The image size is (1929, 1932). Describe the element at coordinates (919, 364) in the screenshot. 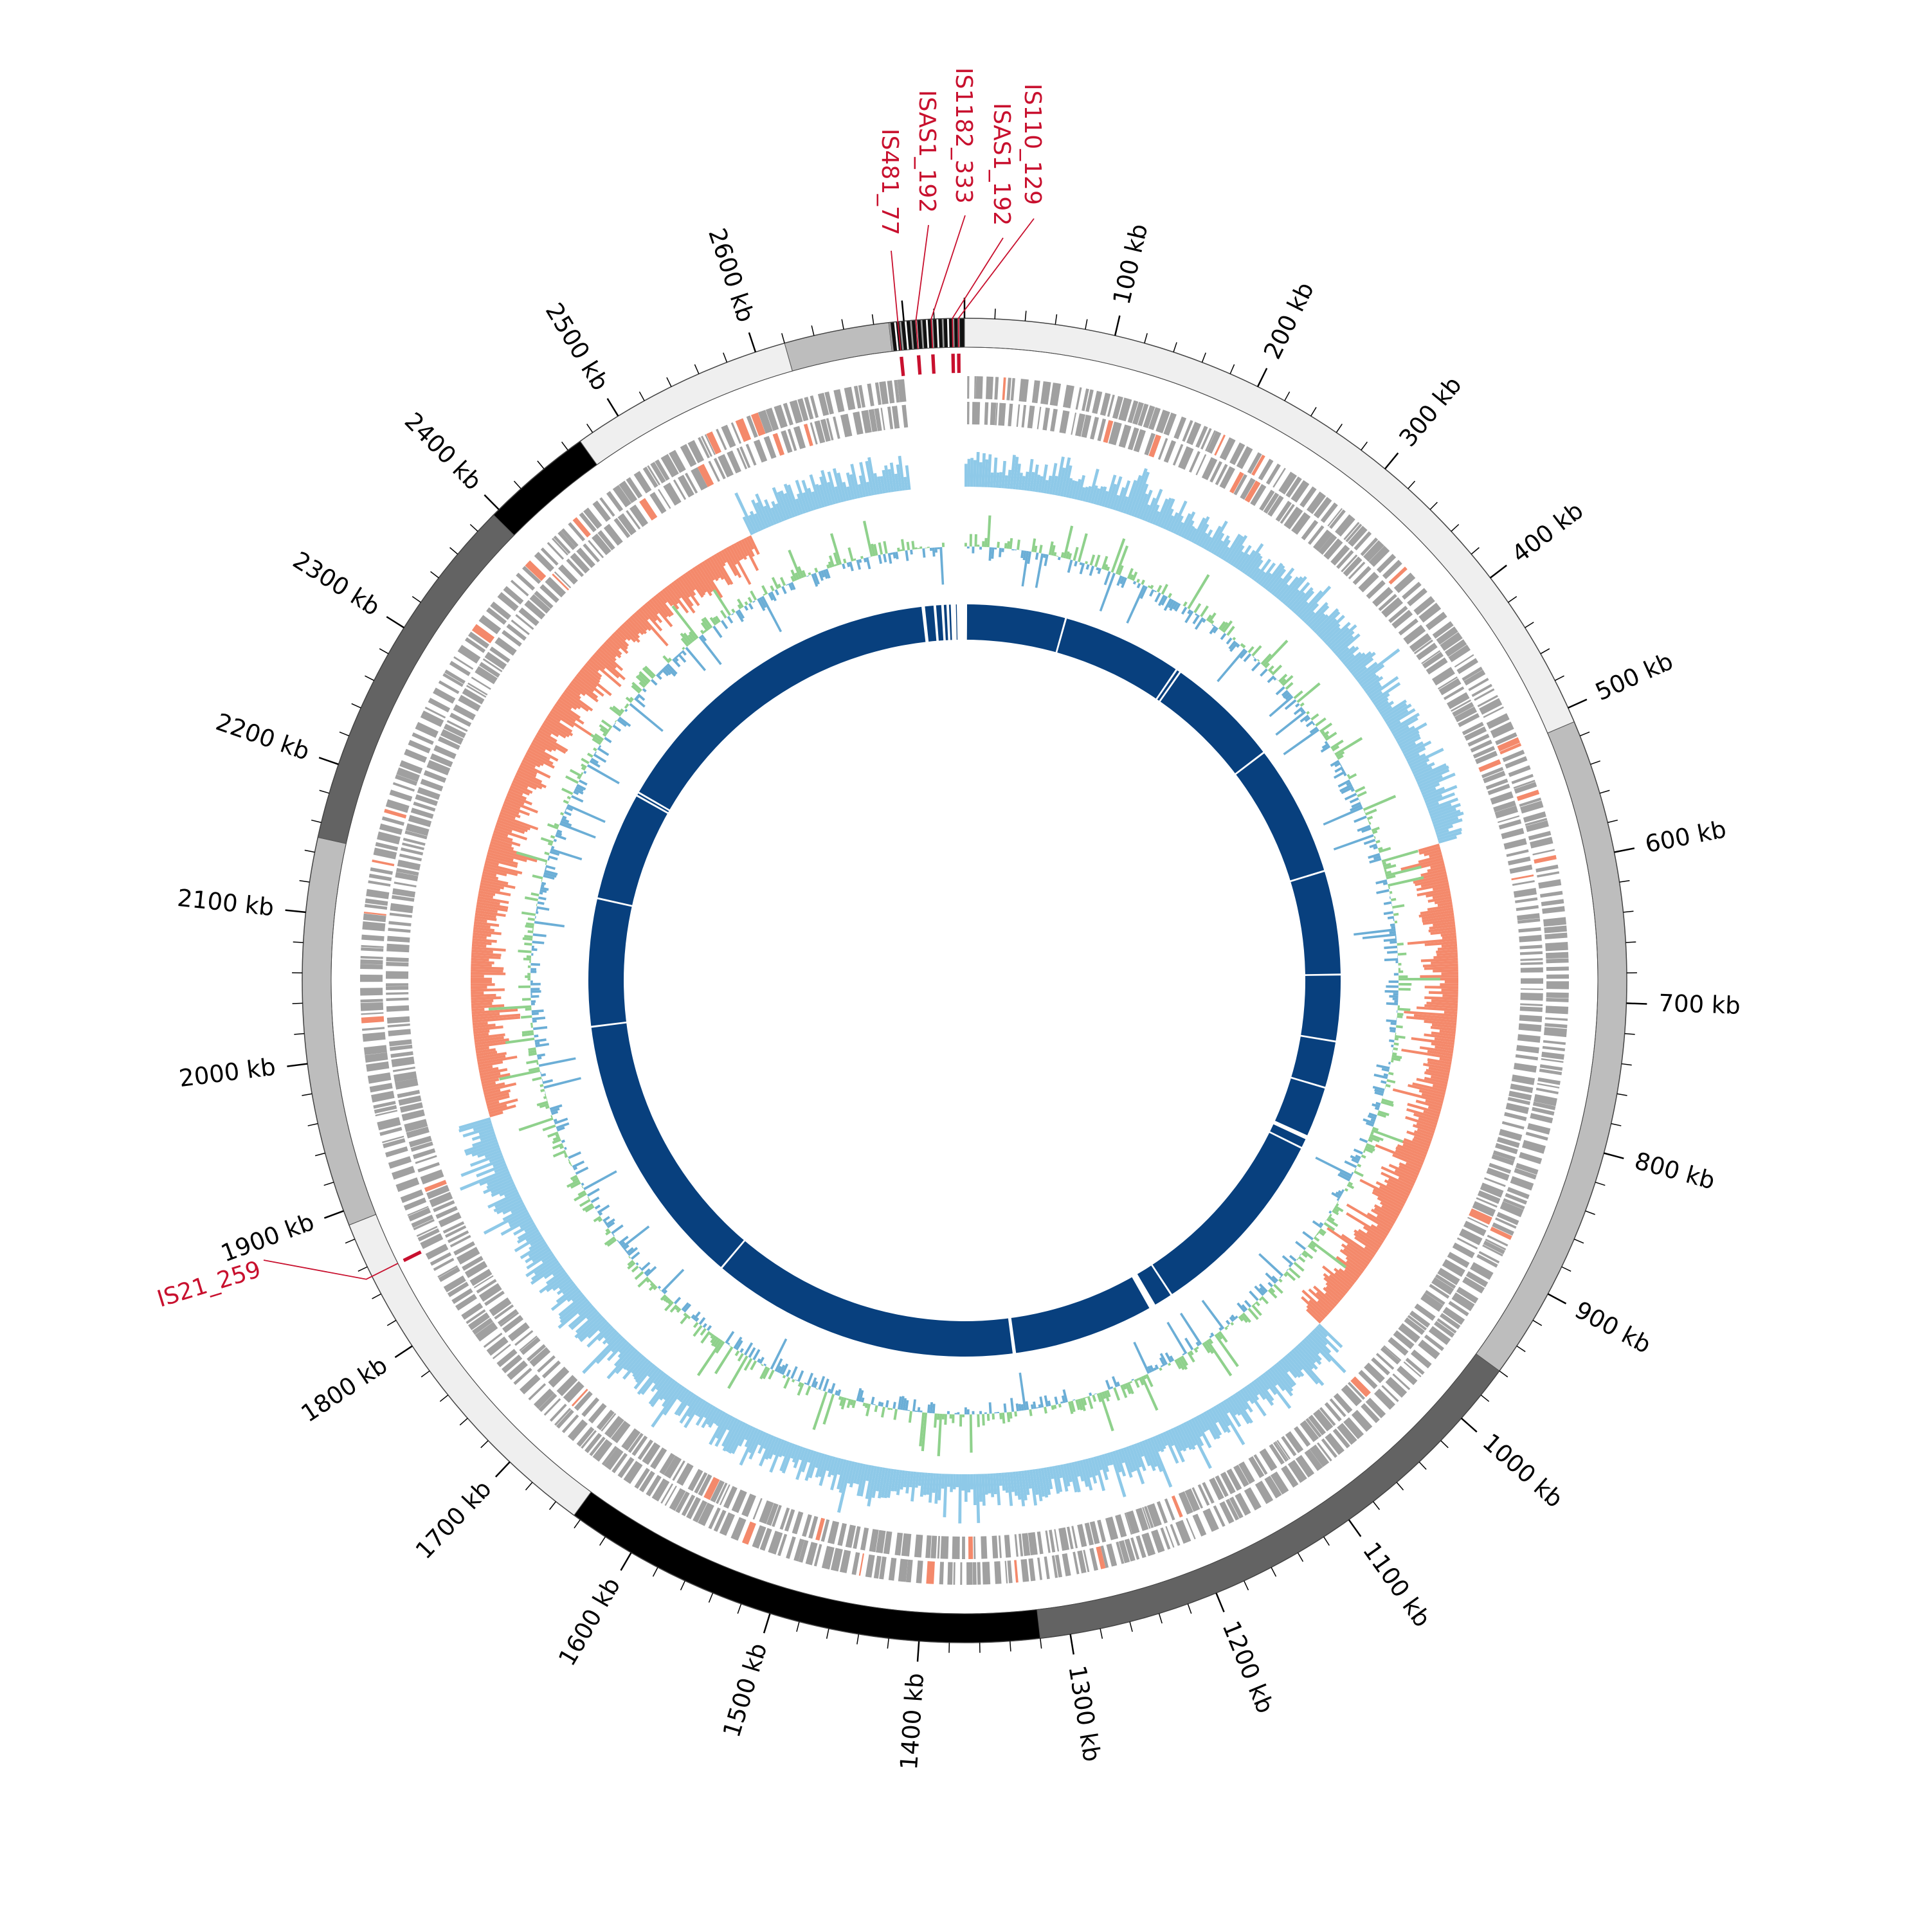

I see `is-element-mark` at that location.